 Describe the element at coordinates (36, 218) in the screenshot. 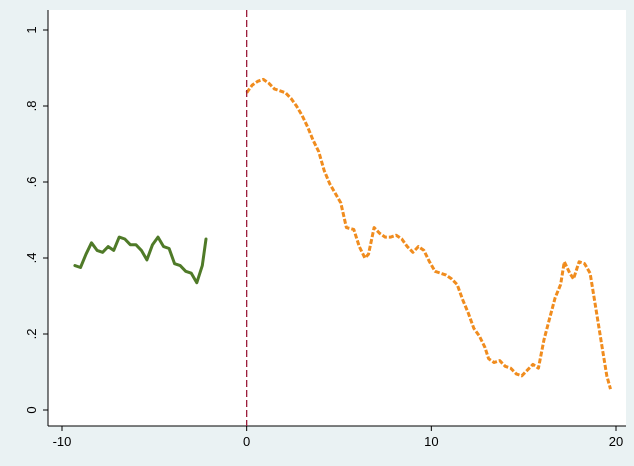

I see `y-axis: 0 .2 .4 .6 .8 1` at that location.